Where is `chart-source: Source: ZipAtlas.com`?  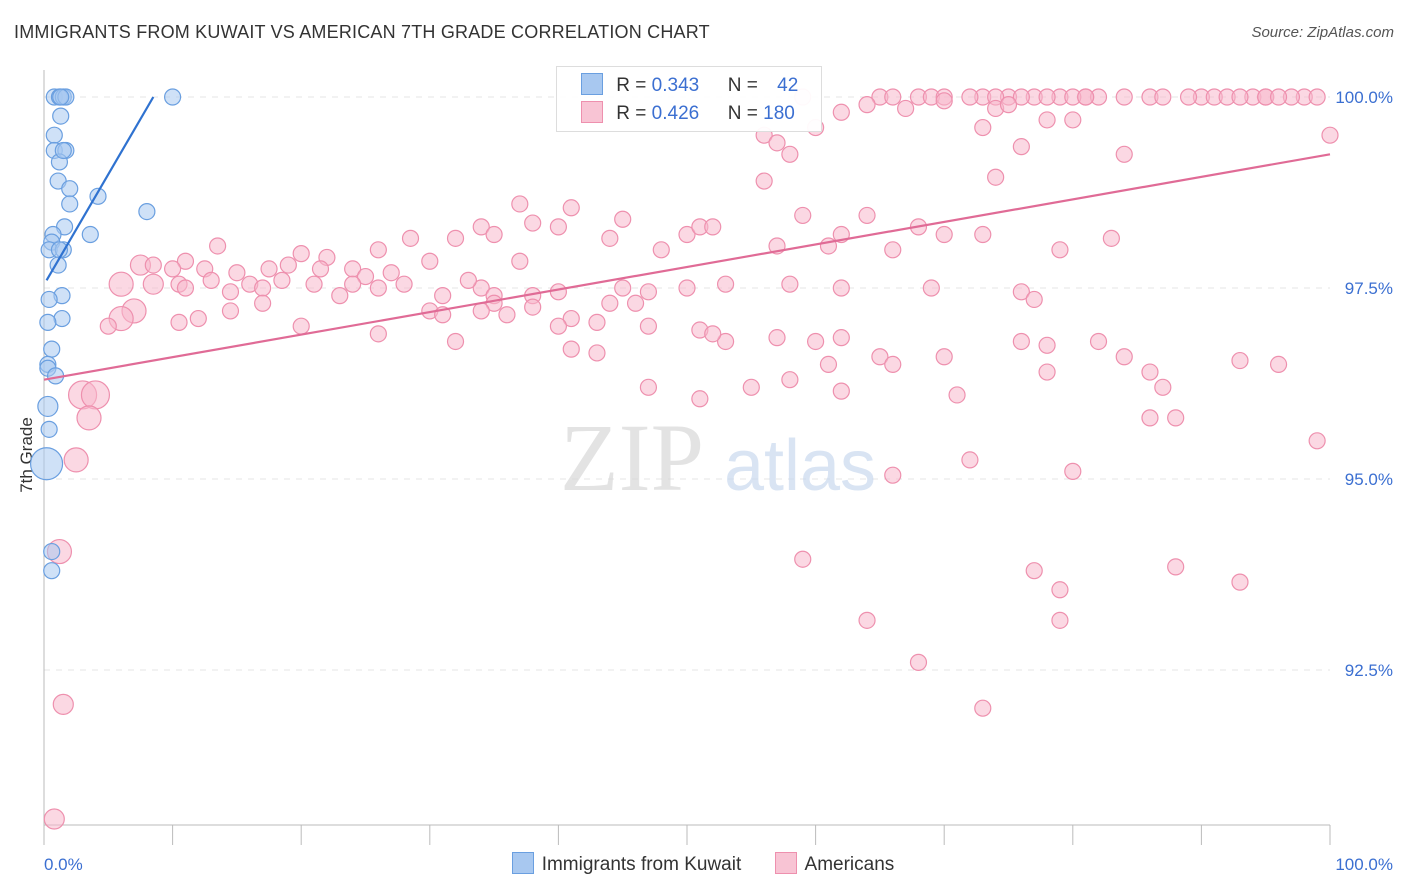
chart-source: Source: ZipAtlas.com is located at coordinates (1322, 32).